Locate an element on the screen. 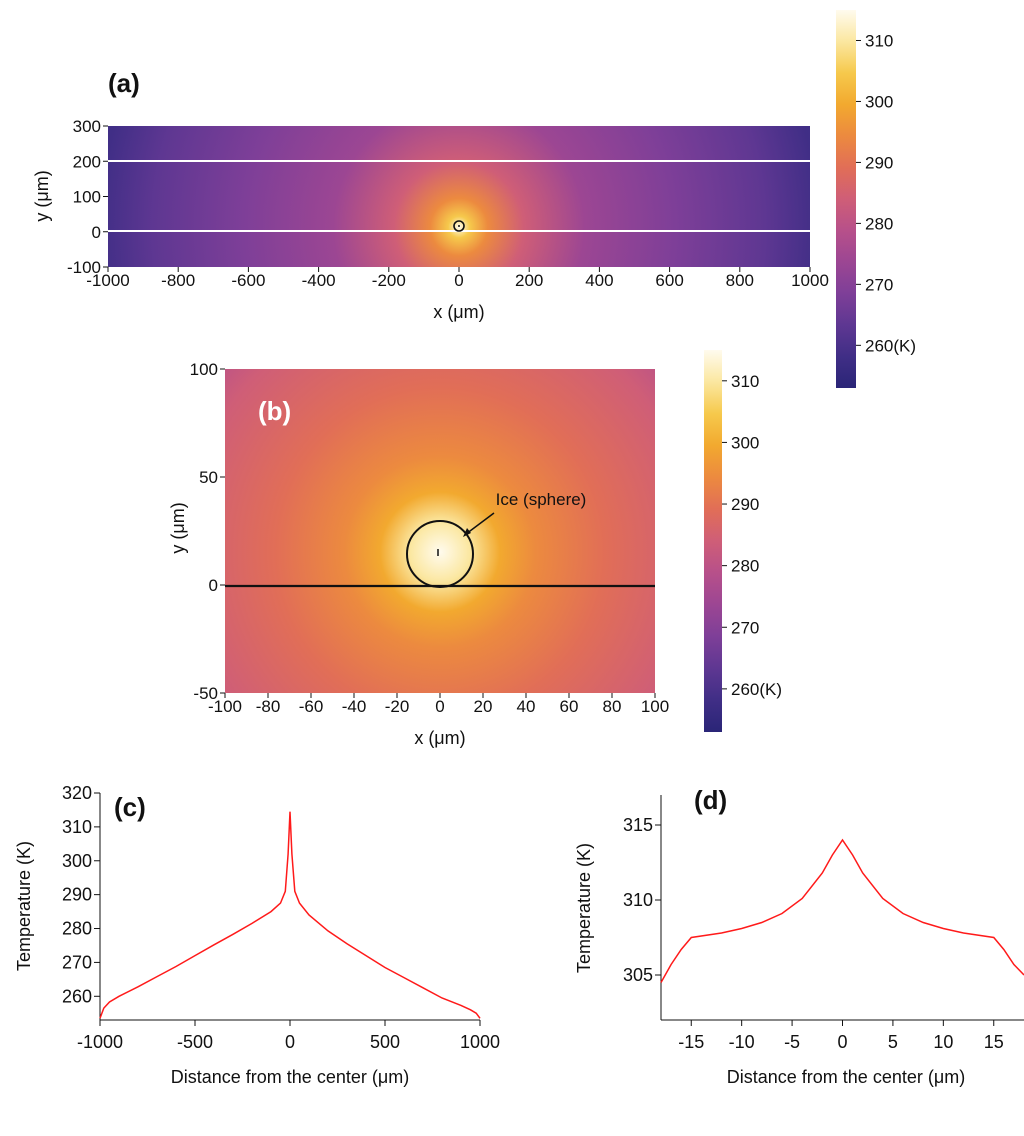 This screenshot has height=1136, width=1024. panel-c-y-tick-label: 320 is located at coordinates (77, 793).